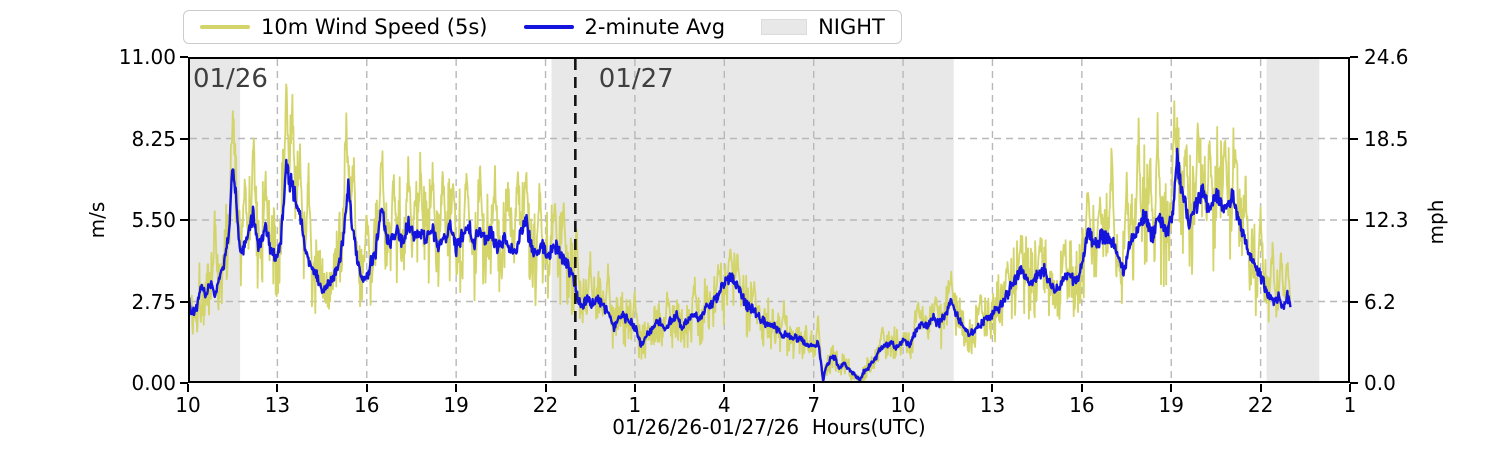 The image size is (1500, 450). Describe the element at coordinates (1380, 383) in the screenshot. I see `y-tick-label-right: 0.0` at that location.